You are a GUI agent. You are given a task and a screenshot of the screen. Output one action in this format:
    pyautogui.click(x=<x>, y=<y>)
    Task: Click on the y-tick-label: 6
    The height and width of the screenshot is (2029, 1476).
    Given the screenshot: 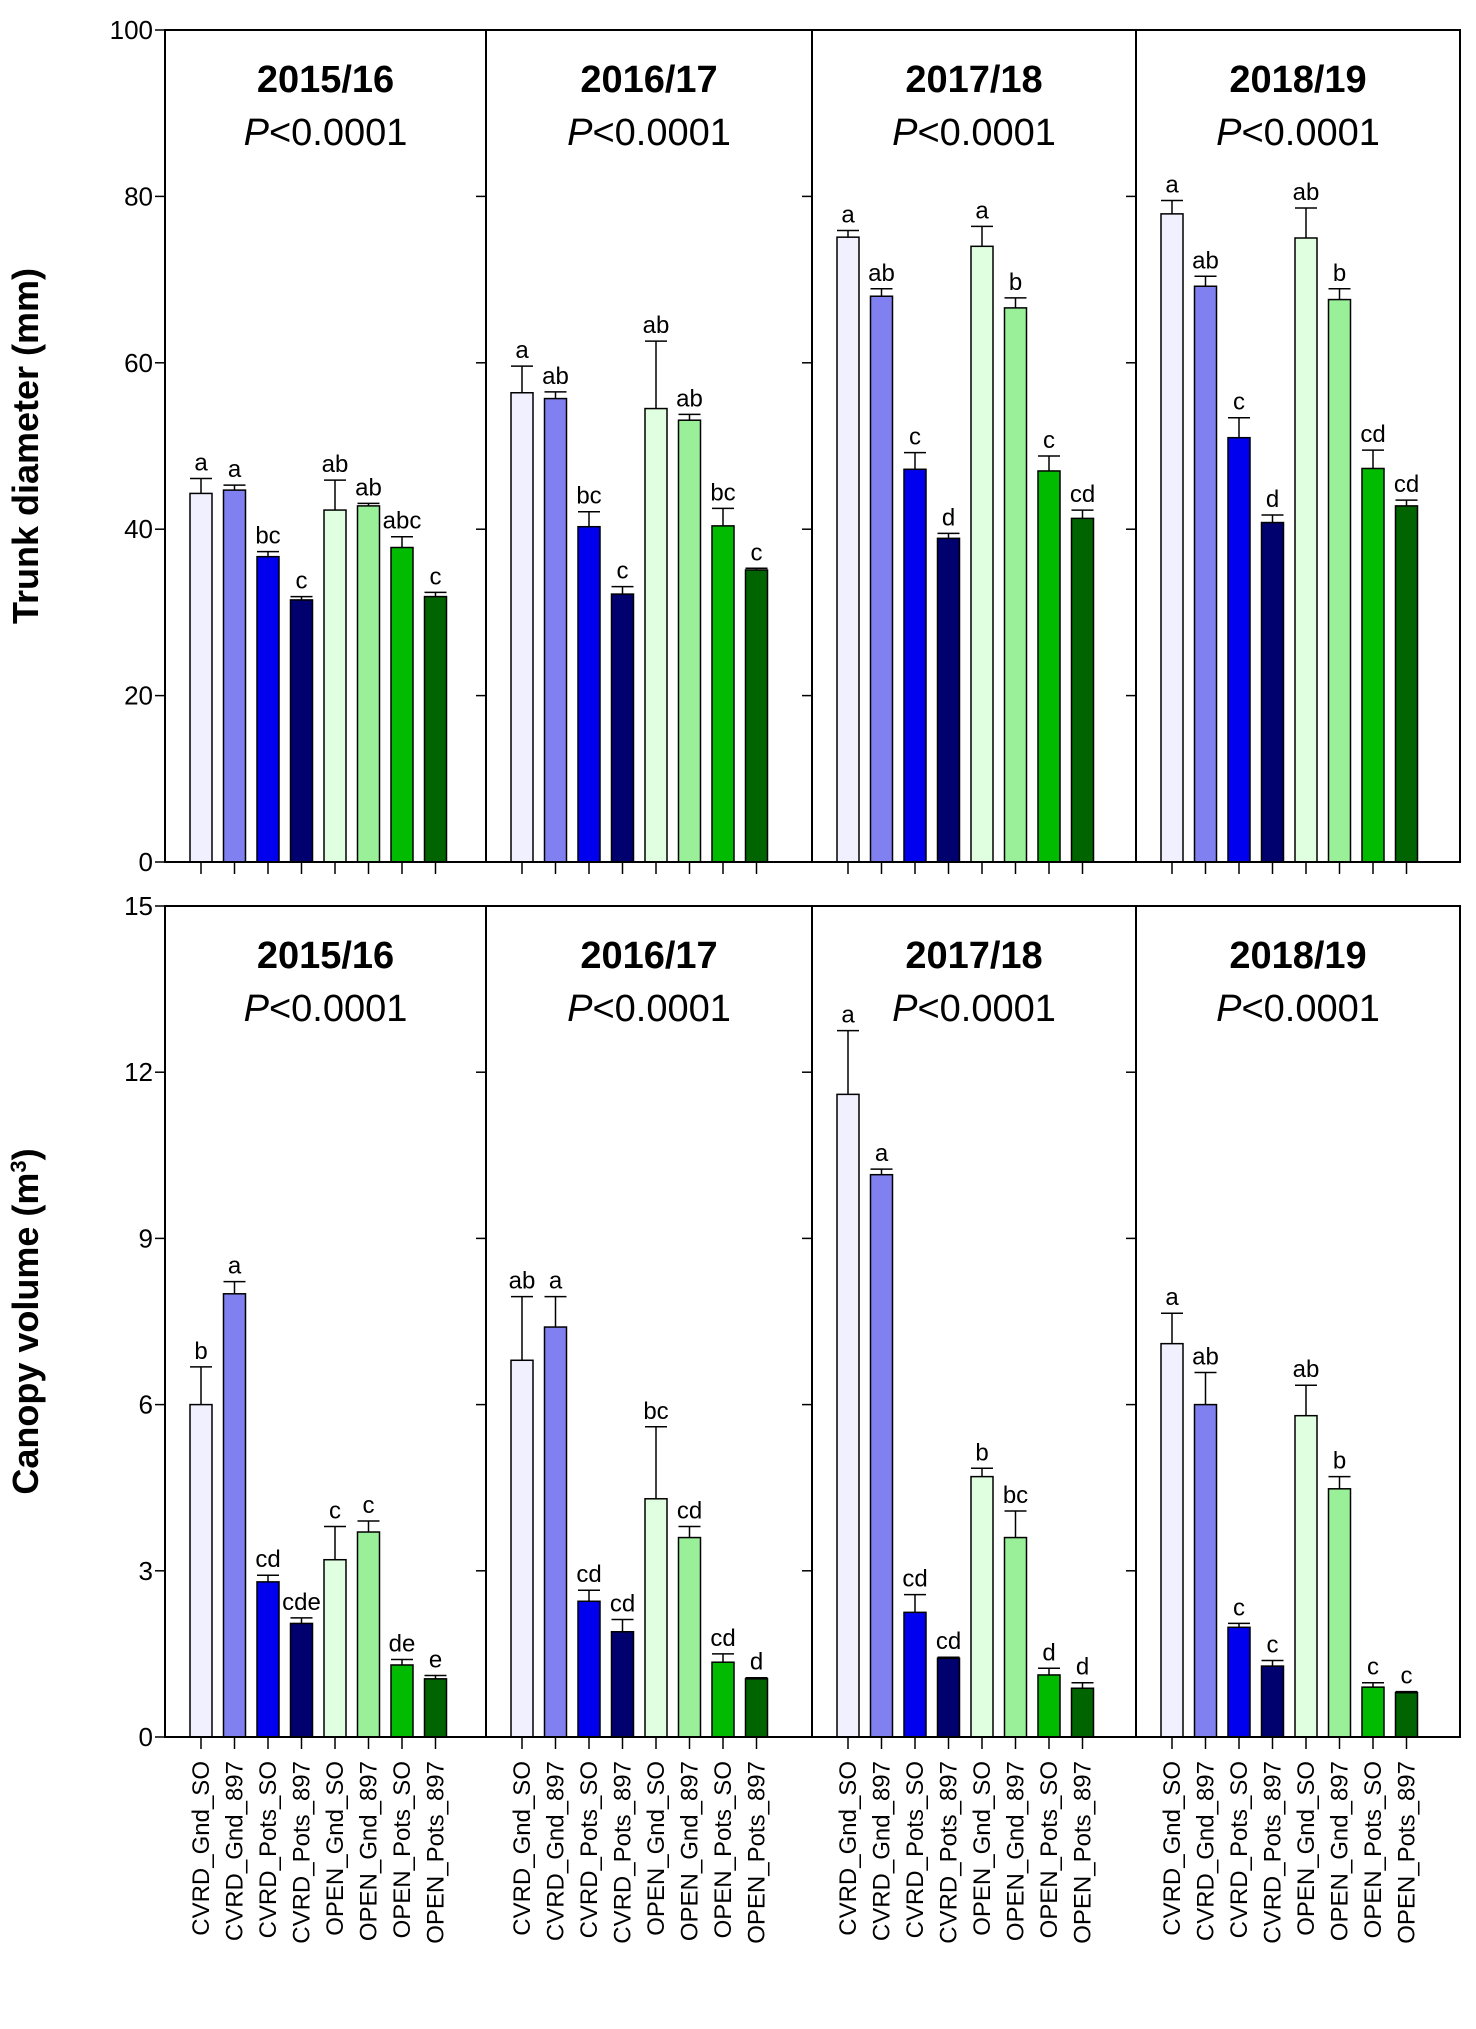 What is the action you would take?
    pyautogui.click(x=146, y=1405)
    